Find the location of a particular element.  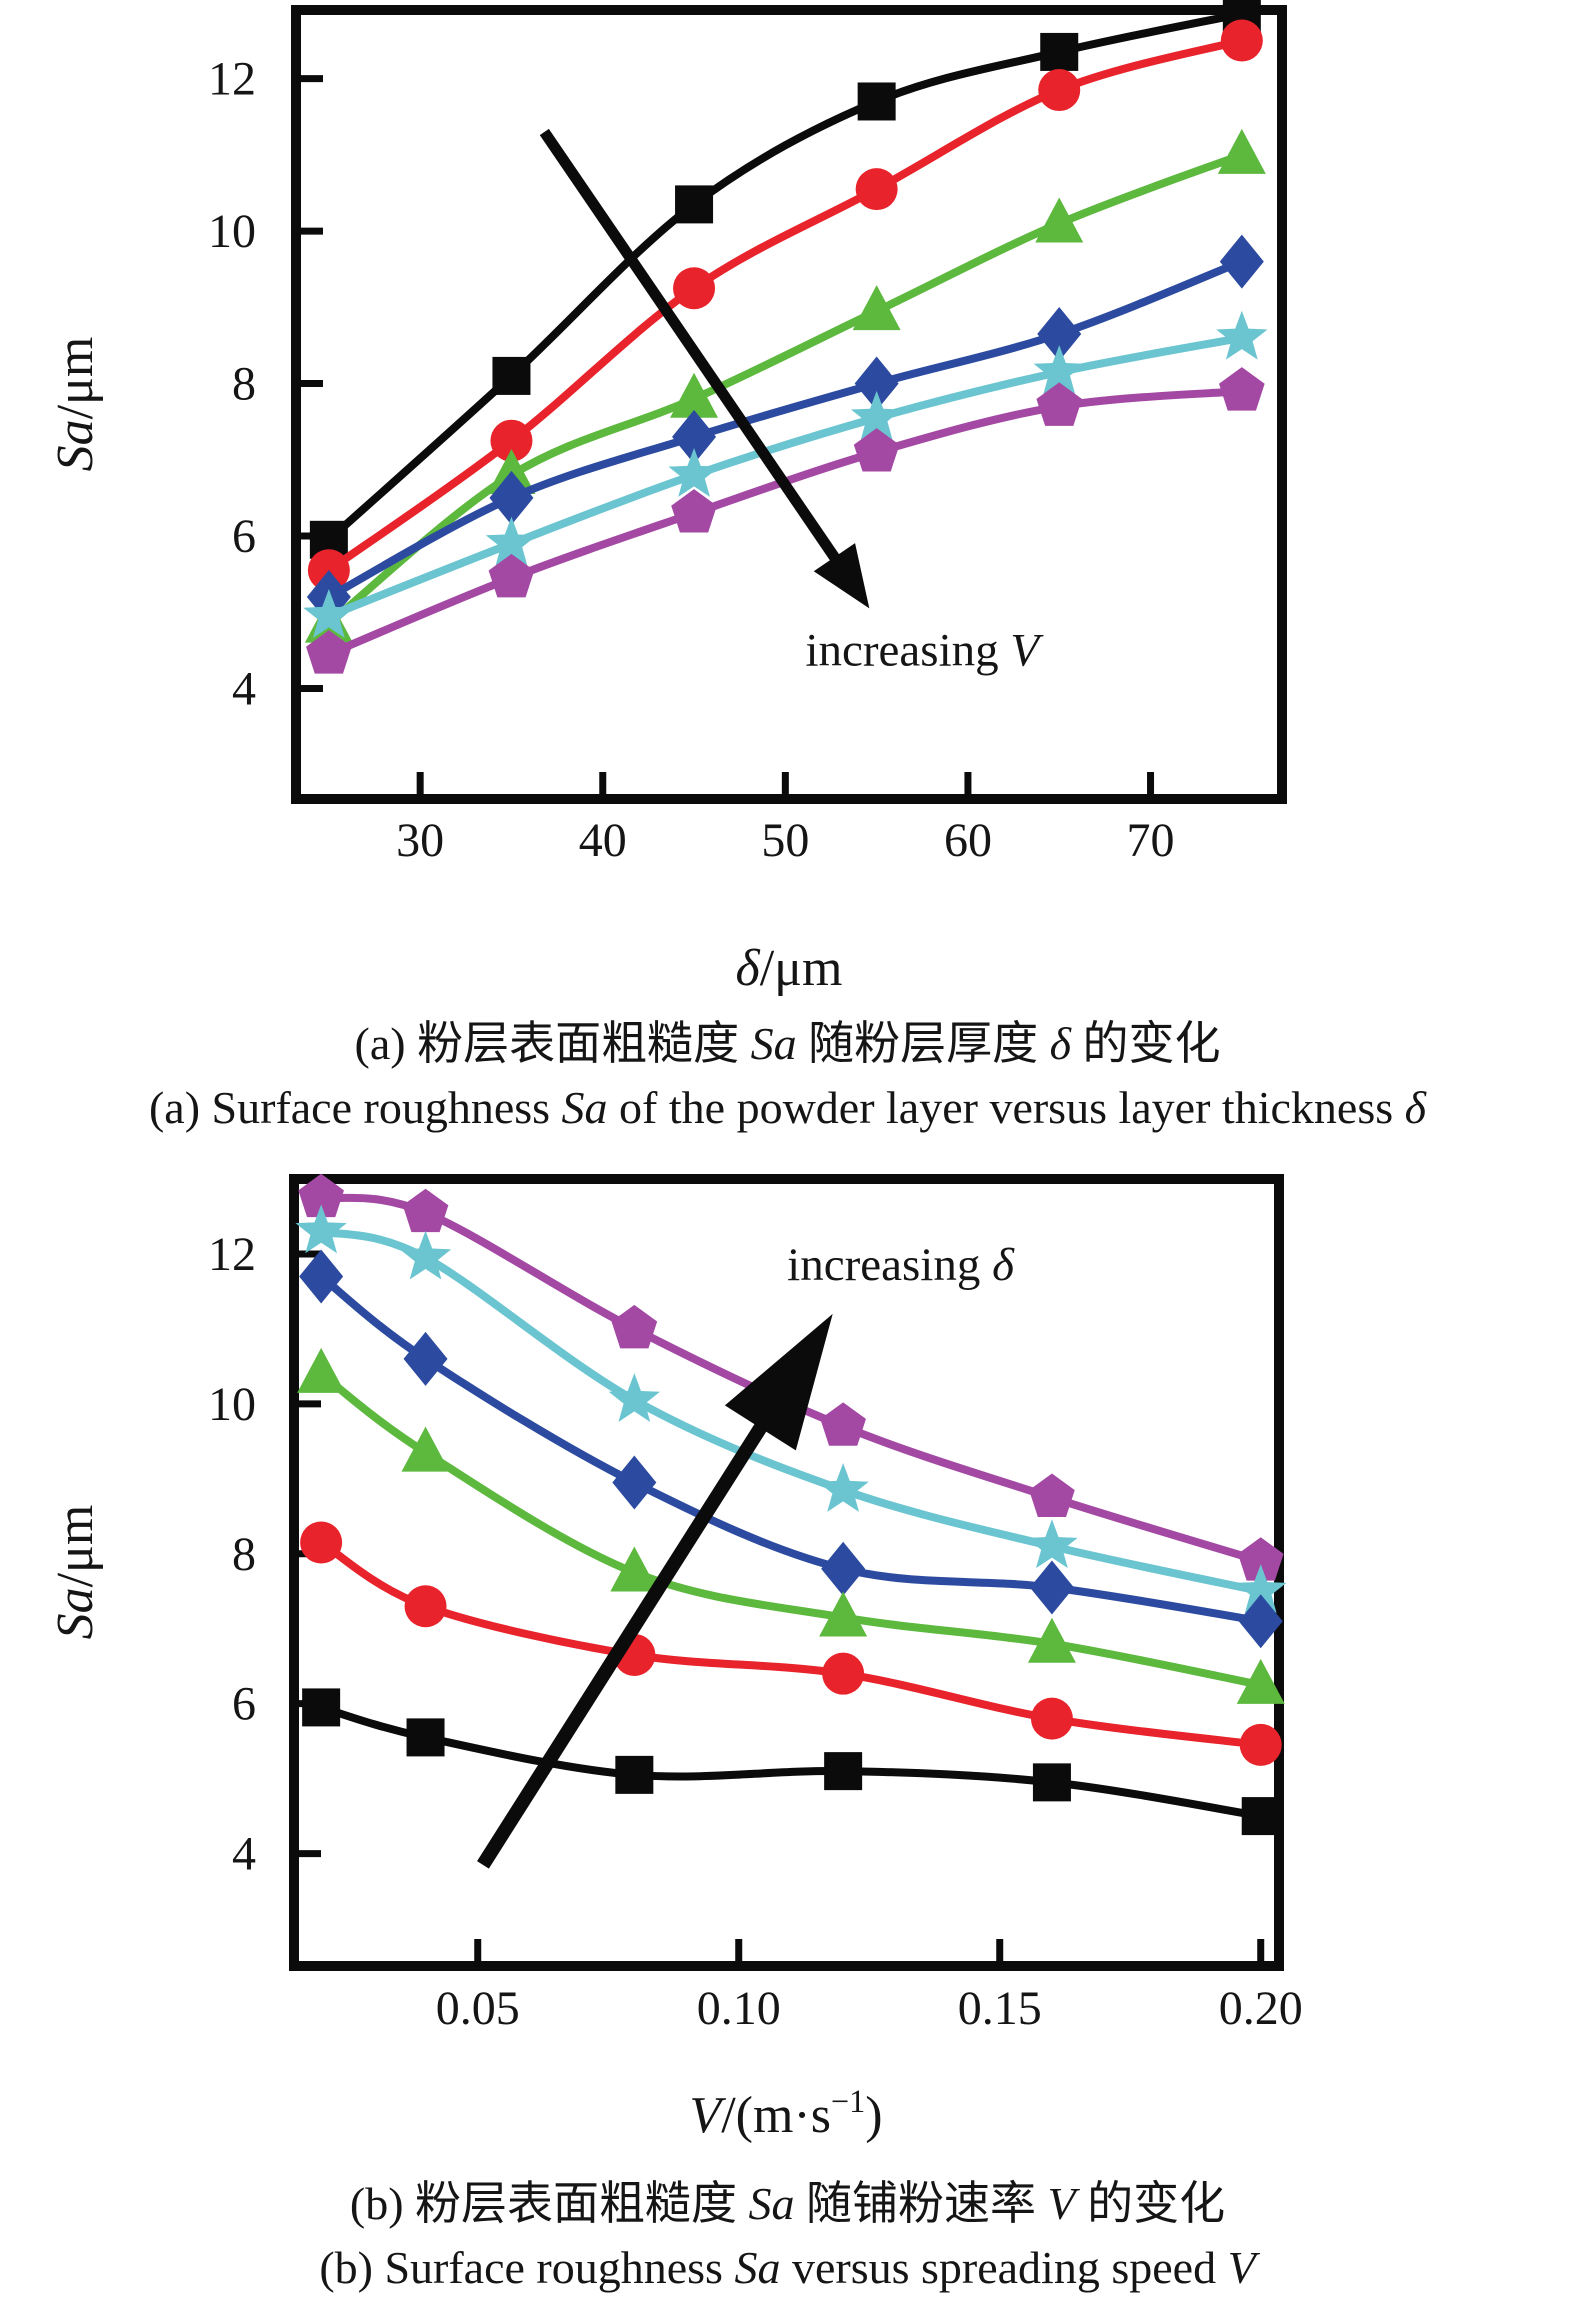

series-blue-diamonds is located at coordinates (791, 1449).